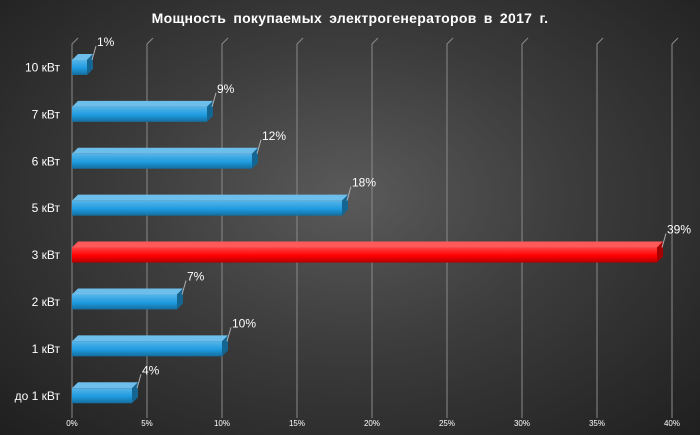  I want to click on category-label: 5 кВт, so click(46, 208).